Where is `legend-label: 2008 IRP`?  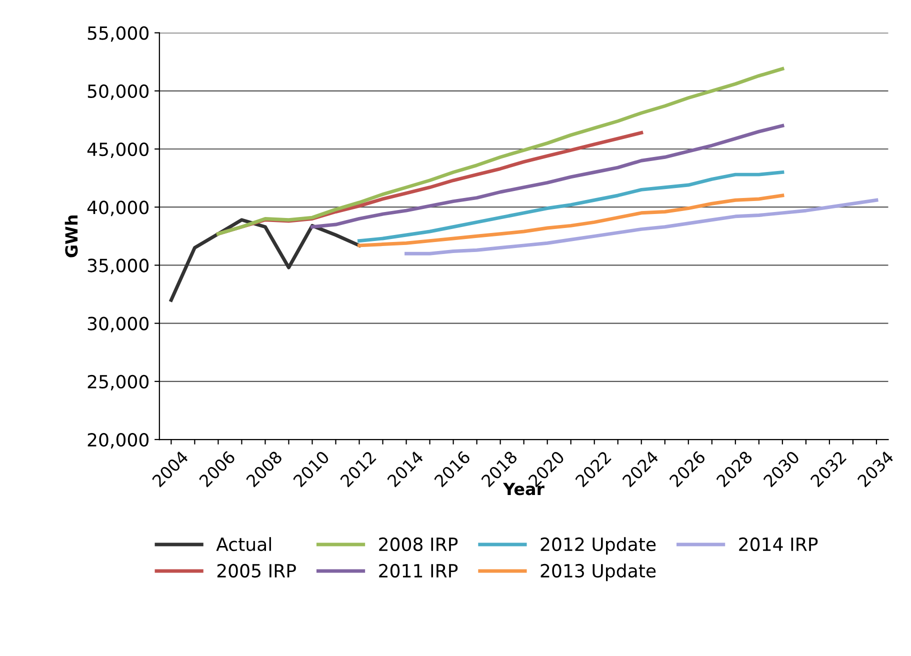
legend-label: 2008 IRP is located at coordinates (418, 544).